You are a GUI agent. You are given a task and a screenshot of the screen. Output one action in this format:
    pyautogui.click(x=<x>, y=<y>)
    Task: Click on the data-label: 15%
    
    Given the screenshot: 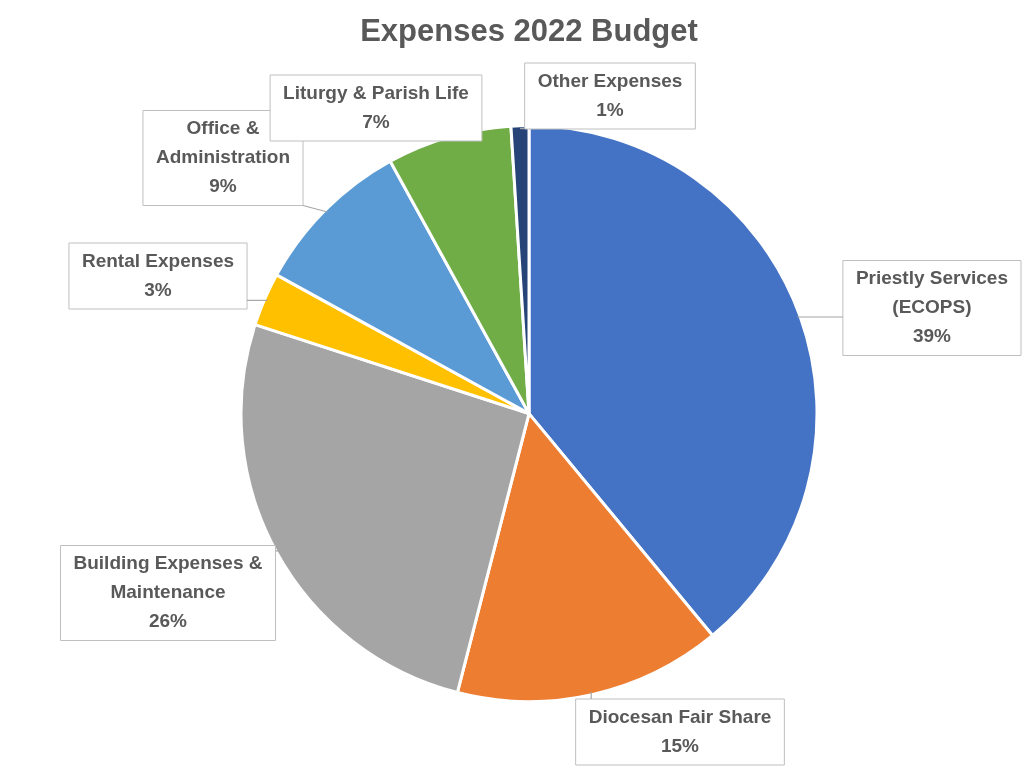 What is the action you would take?
    pyautogui.click(x=680, y=745)
    